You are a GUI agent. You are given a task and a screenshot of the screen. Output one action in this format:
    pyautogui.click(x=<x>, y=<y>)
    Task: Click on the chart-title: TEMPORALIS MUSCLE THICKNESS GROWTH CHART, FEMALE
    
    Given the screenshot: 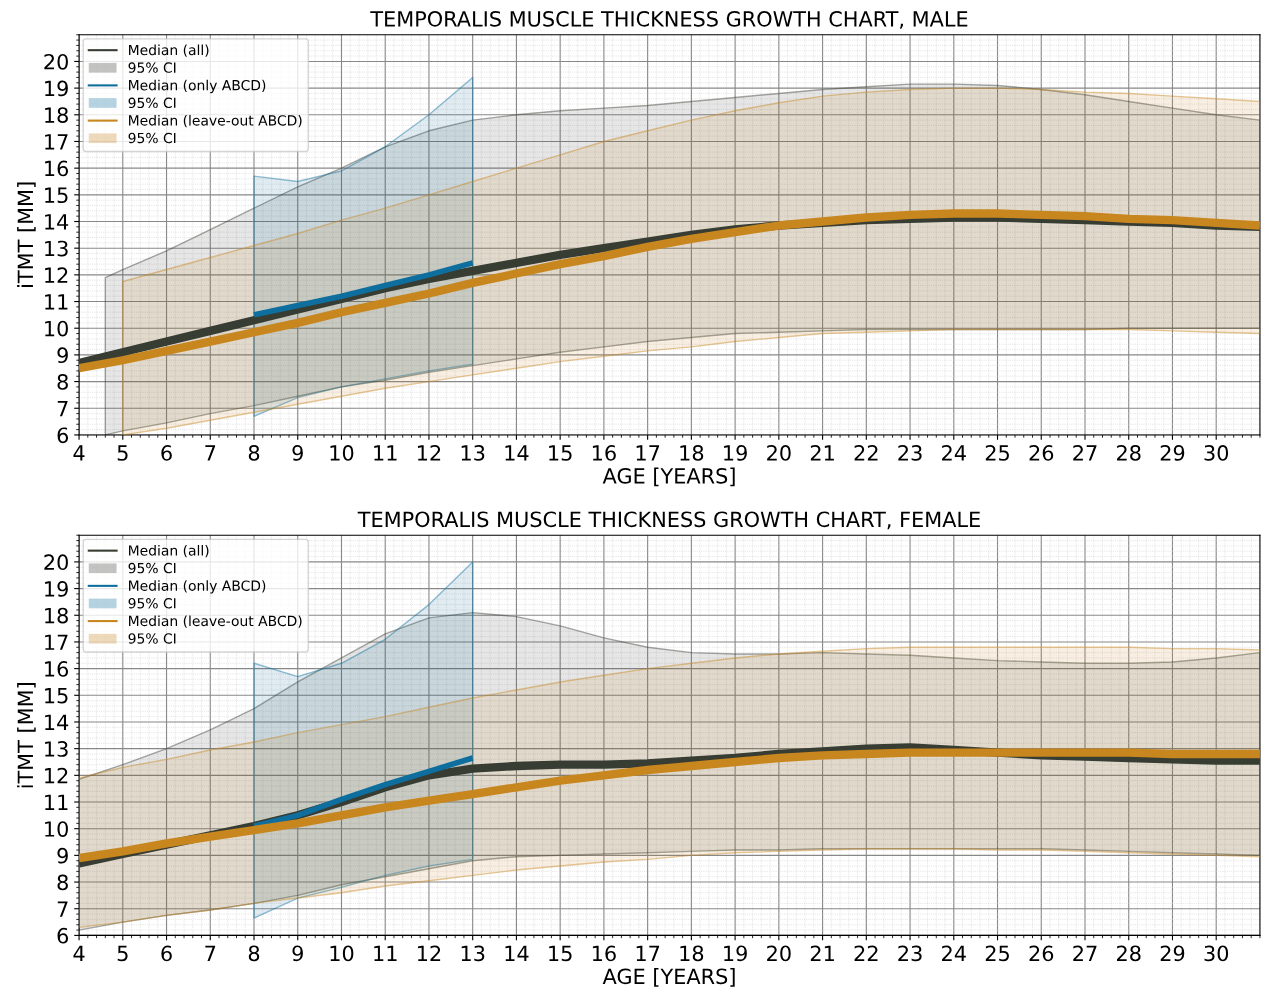 What is the action you would take?
    pyautogui.click(x=668, y=520)
    